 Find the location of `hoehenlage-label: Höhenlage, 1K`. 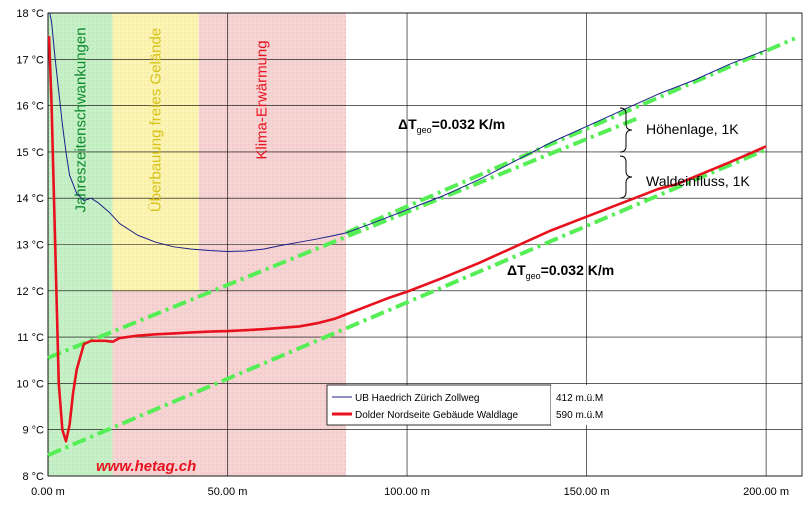

hoehenlage-label: Höhenlage, 1K is located at coordinates (692, 129).